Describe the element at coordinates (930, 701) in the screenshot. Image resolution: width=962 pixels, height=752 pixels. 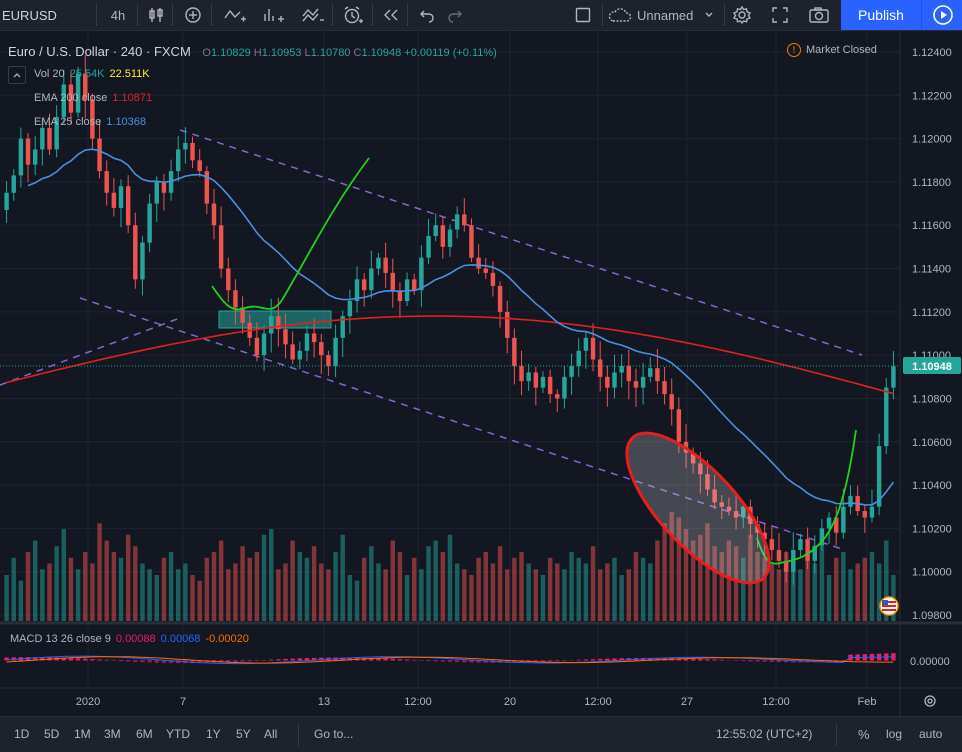
I see `settings-gear-small-icon` at that location.